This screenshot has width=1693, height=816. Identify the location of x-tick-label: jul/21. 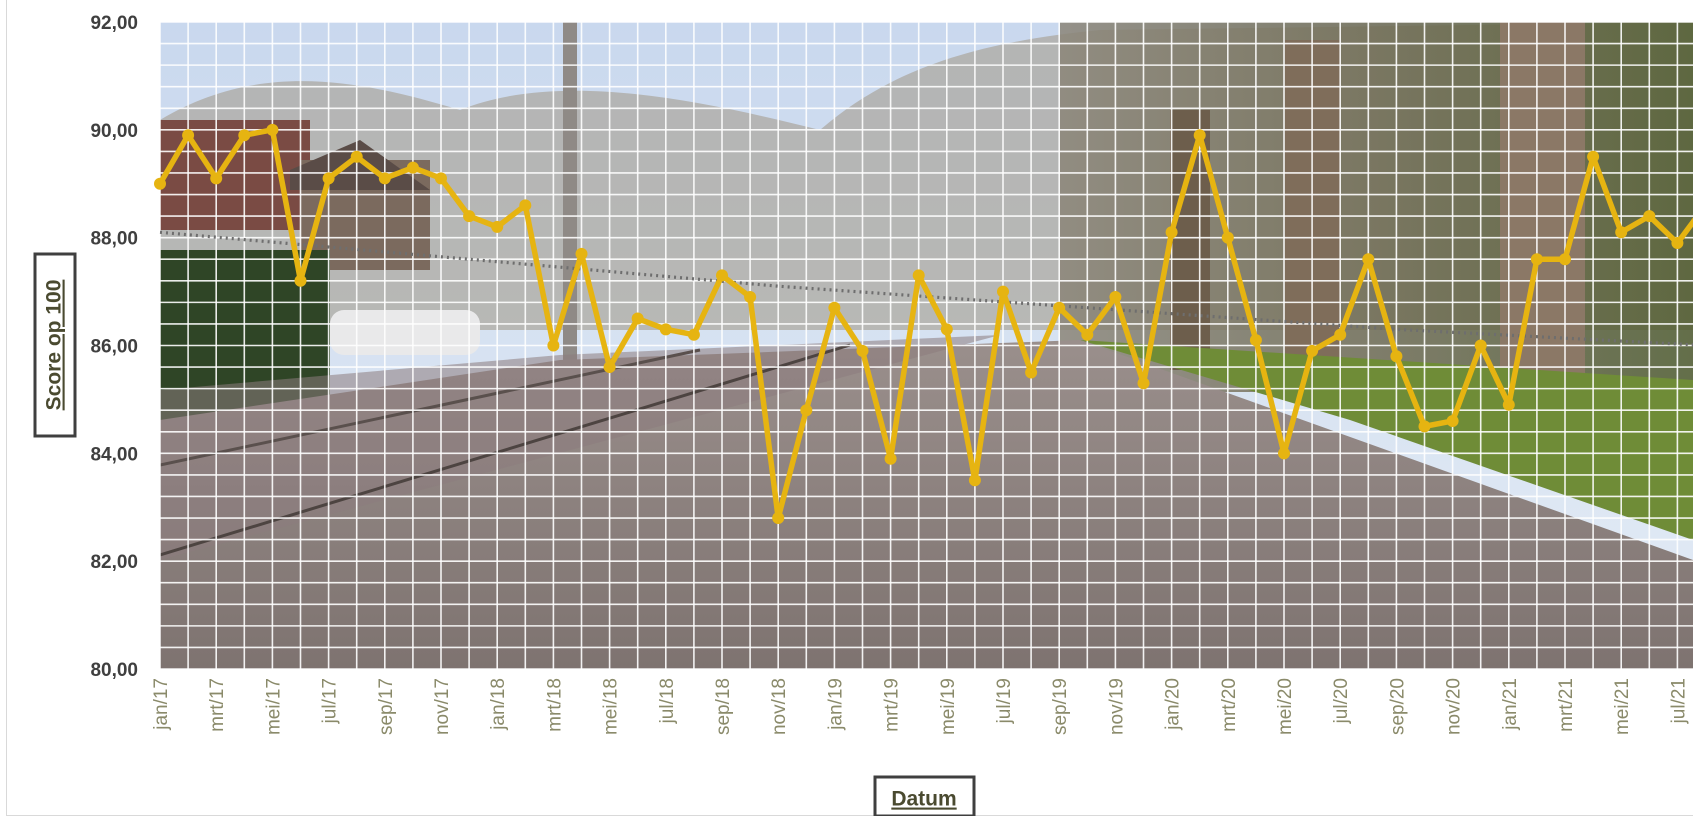
(1678, 701).